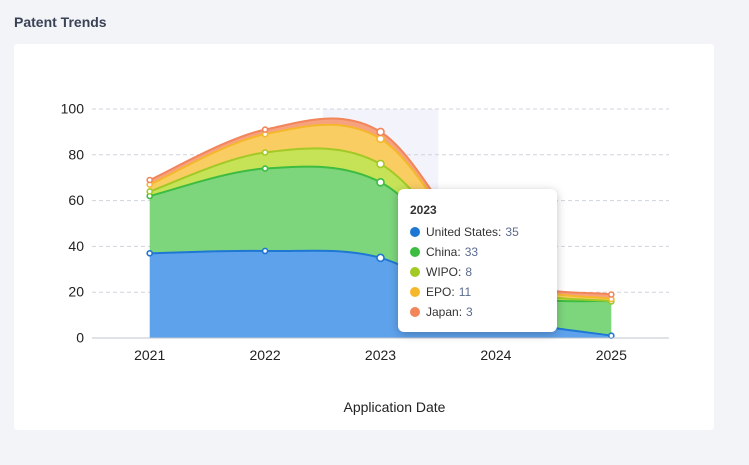 The width and height of the screenshot is (749, 465). Describe the element at coordinates (511, 232) in the screenshot. I see `tooltip-row-value: 35` at that location.